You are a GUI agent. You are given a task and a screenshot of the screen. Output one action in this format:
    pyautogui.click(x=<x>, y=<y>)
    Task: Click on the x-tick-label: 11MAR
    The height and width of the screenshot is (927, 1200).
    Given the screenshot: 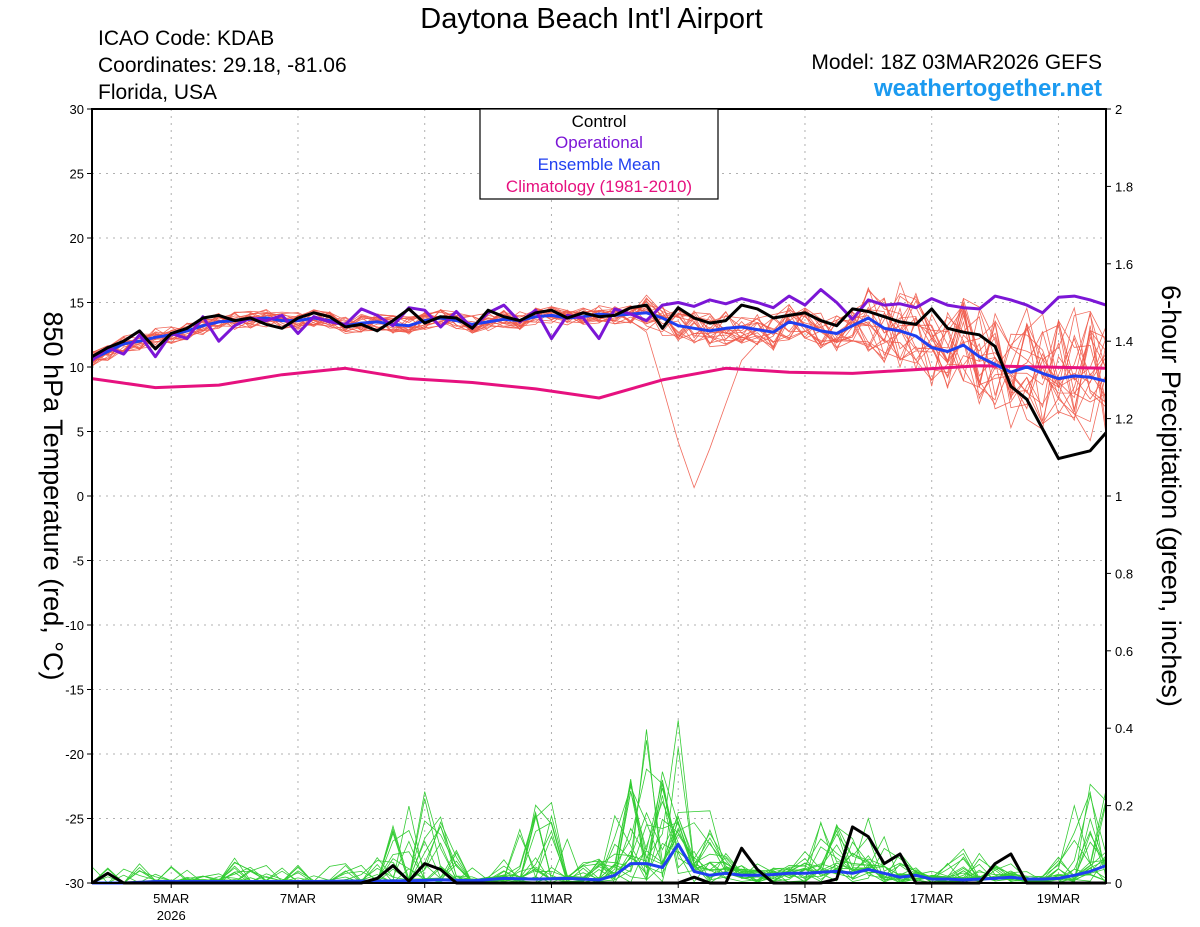 What is the action you would take?
    pyautogui.click(x=551, y=898)
    